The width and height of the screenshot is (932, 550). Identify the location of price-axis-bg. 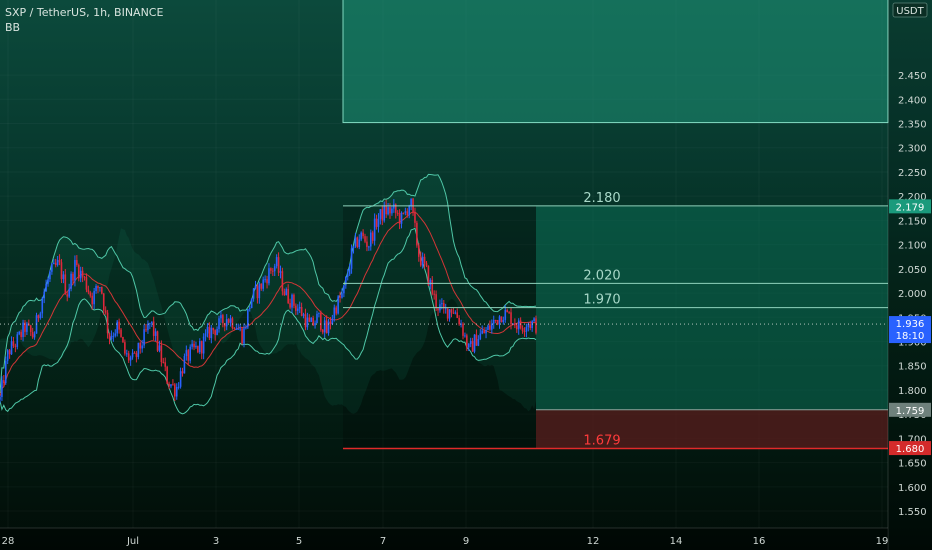
(910, 275).